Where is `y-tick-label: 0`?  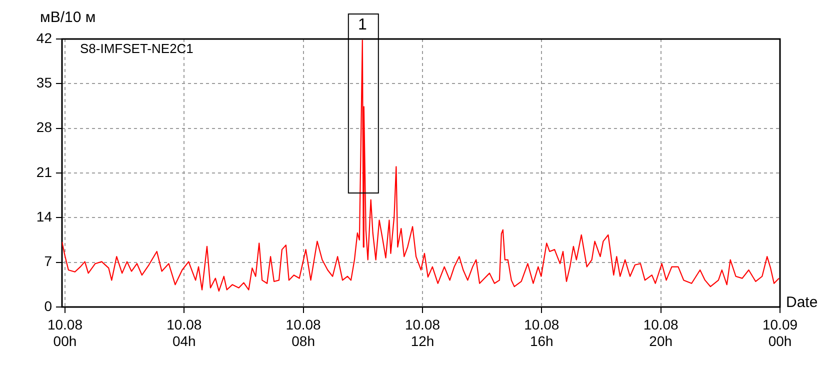
y-tick-label: 0 is located at coordinates (48, 306).